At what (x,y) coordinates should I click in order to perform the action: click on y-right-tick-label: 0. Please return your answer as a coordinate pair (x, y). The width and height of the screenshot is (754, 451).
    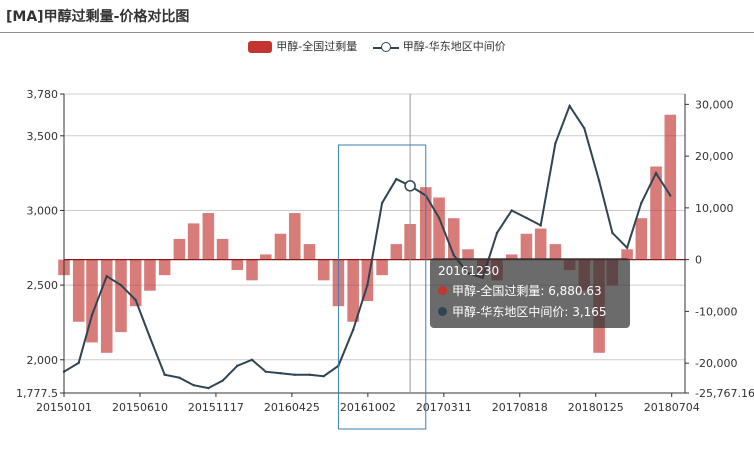
    Looking at the image, I should click on (698, 260).